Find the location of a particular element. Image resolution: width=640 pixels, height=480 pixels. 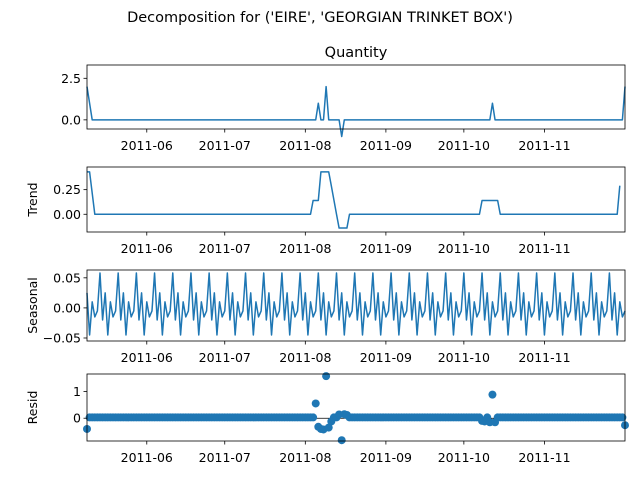

observed-xtick-label: 2011-08 is located at coordinates (305, 145).